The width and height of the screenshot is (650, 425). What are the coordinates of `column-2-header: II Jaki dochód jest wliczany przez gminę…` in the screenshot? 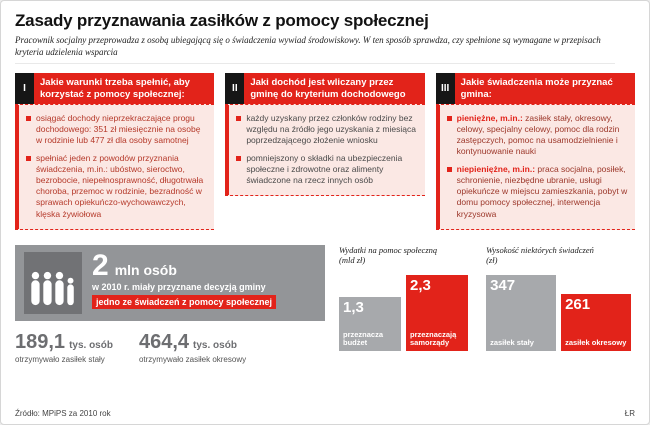 It's located at (325, 89).